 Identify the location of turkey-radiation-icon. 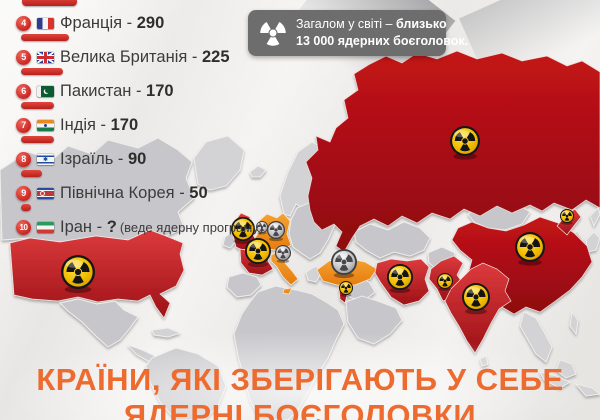
(344, 264).